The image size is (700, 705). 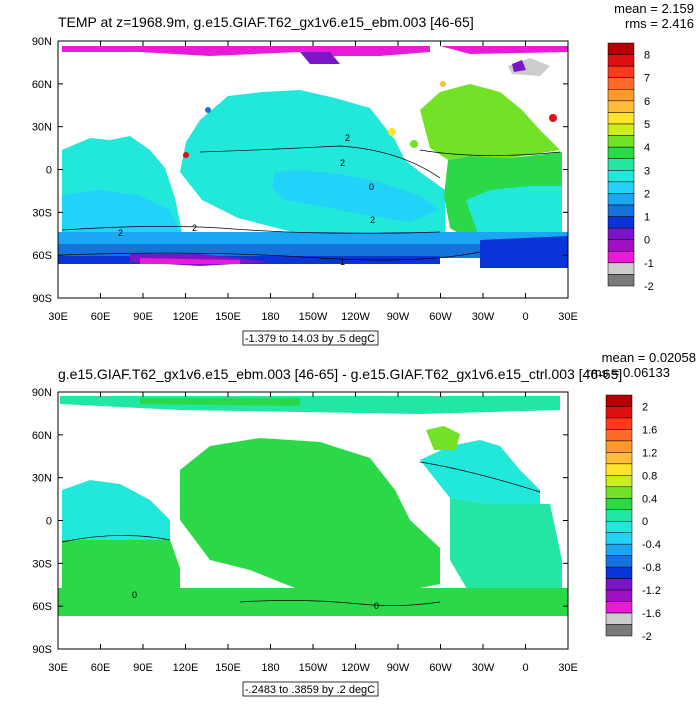 What do you see at coordinates (143, 668) in the screenshot?
I see `x-tick-label: 90E` at bounding box center [143, 668].